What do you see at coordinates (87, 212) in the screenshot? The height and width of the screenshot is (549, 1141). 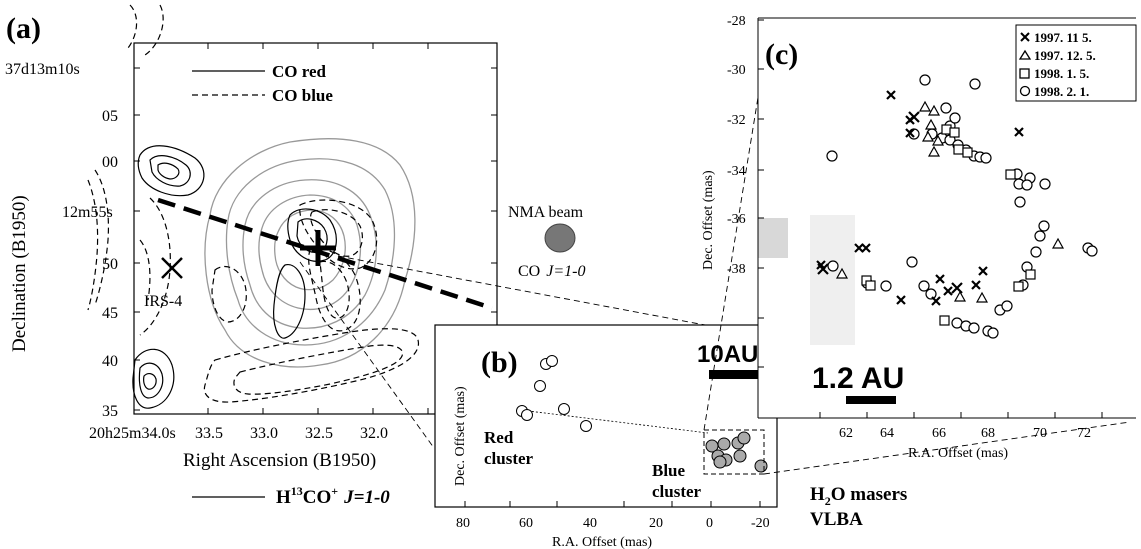 I see `y-tick-label: 12m55s` at bounding box center [87, 212].